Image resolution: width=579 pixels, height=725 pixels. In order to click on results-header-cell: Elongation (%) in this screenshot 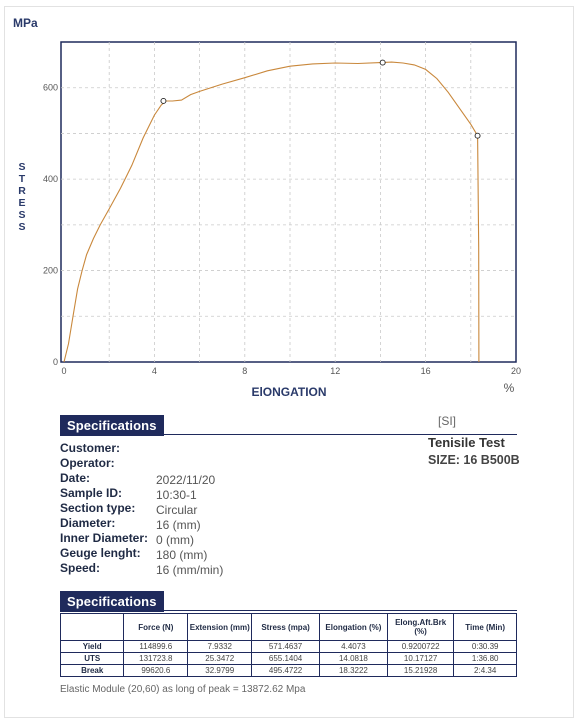, I will do `click(353, 627)`.